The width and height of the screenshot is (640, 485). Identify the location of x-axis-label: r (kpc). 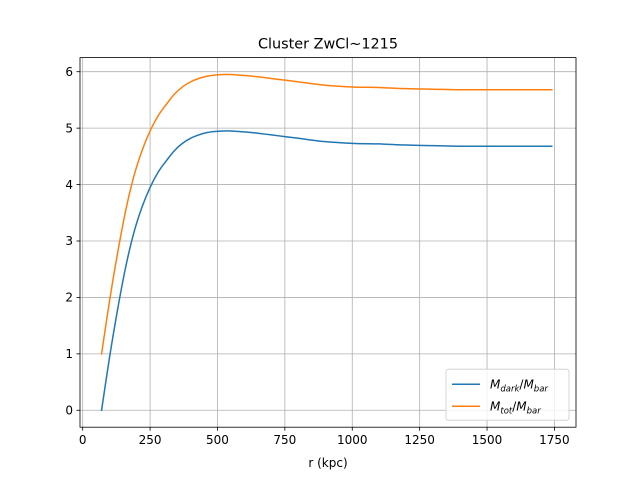
(327, 463).